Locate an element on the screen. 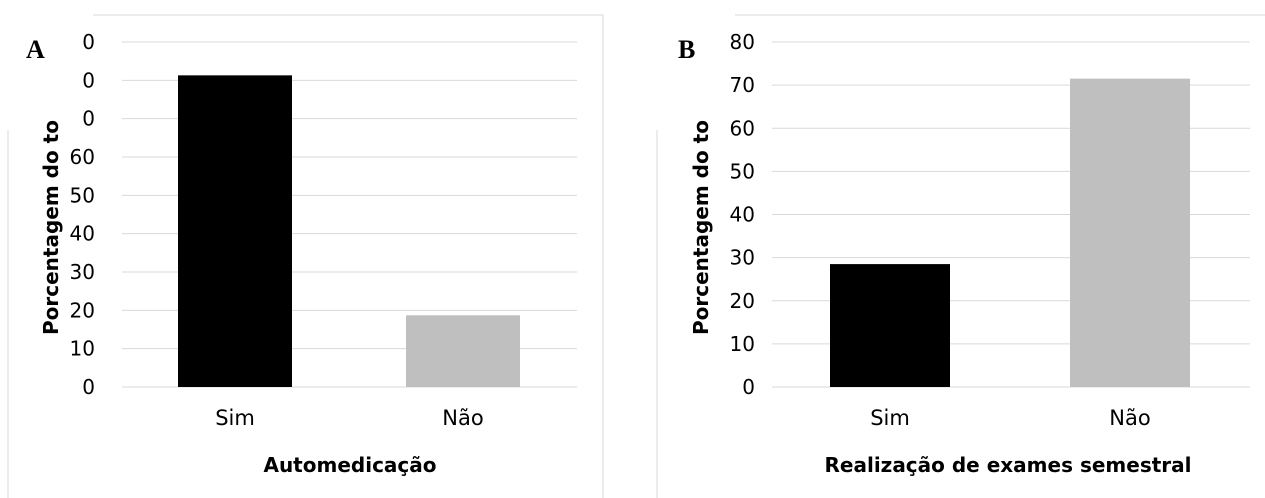  panel-b-y-axis-title: Porcentagem do to is located at coordinates (701, 227).